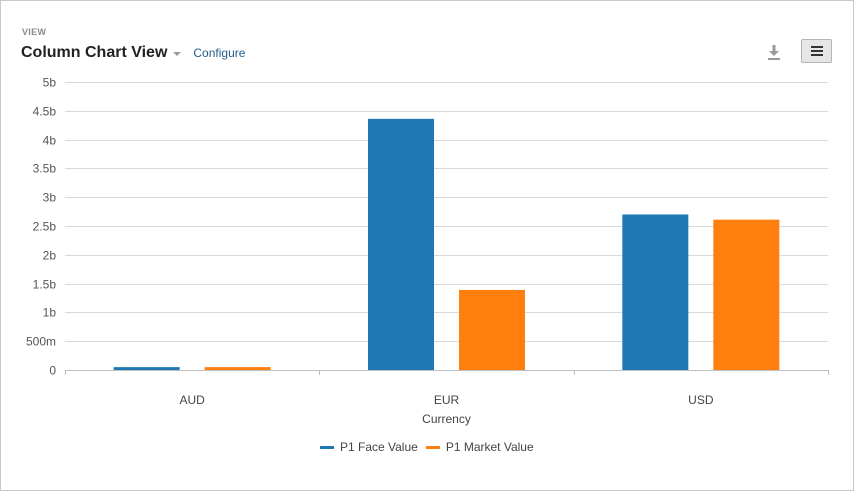 The image size is (854, 491). What do you see at coordinates (379, 447) in the screenshot?
I see `legend-label: P1 Face Value` at bounding box center [379, 447].